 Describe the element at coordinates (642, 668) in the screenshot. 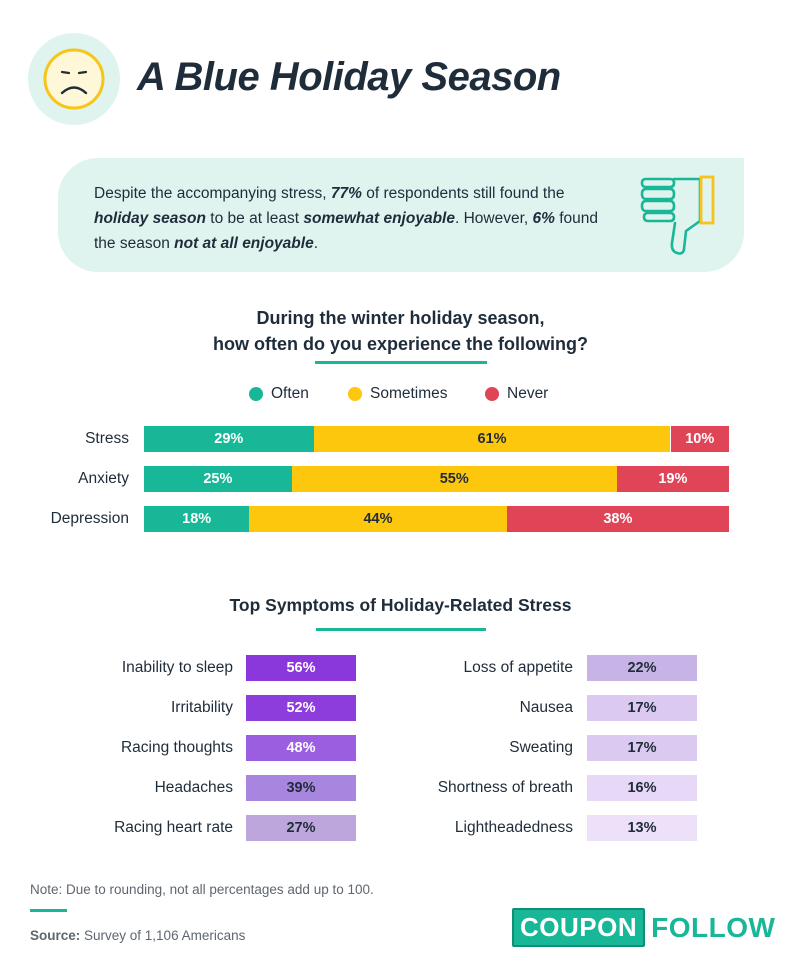

I see `symptom-value: 22%` at that location.